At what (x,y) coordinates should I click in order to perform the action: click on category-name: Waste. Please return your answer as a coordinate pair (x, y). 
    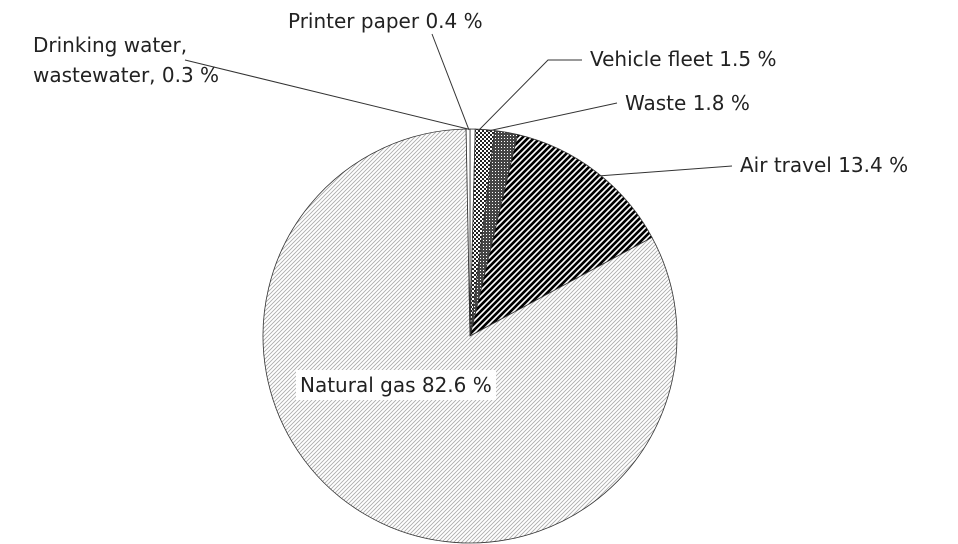
    Looking at the image, I should click on (656, 103).